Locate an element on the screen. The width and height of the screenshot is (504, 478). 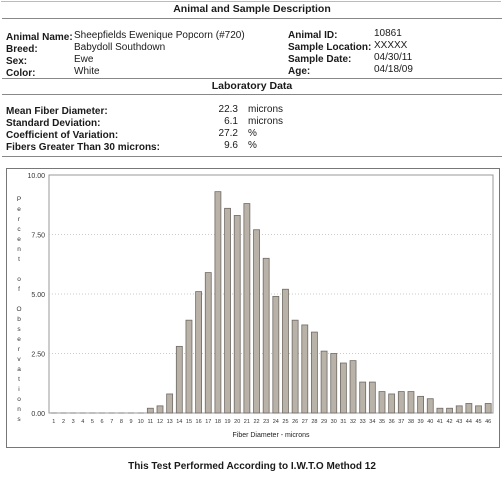
x-tick-label: 45 is located at coordinates (478, 422).